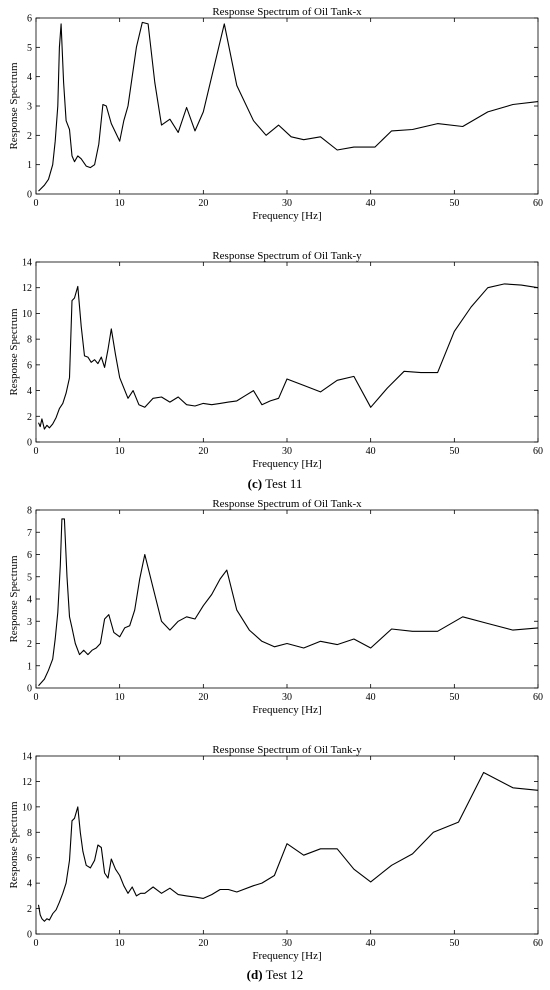 The image size is (550, 990). Describe the element at coordinates (29, 533) in the screenshot. I see `y-tick-label: 7` at that location.